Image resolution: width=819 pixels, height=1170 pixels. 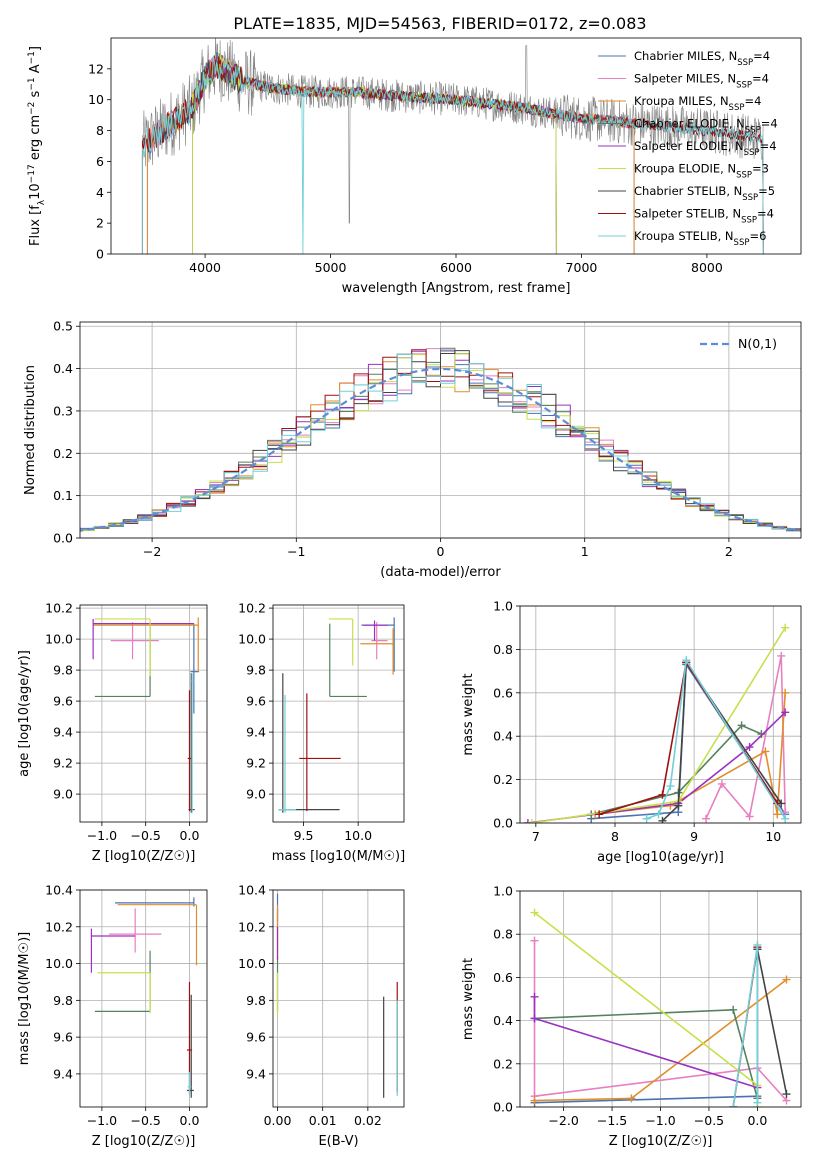 I want to click on y-axis-label: Normed distribution, so click(x=30, y=430).